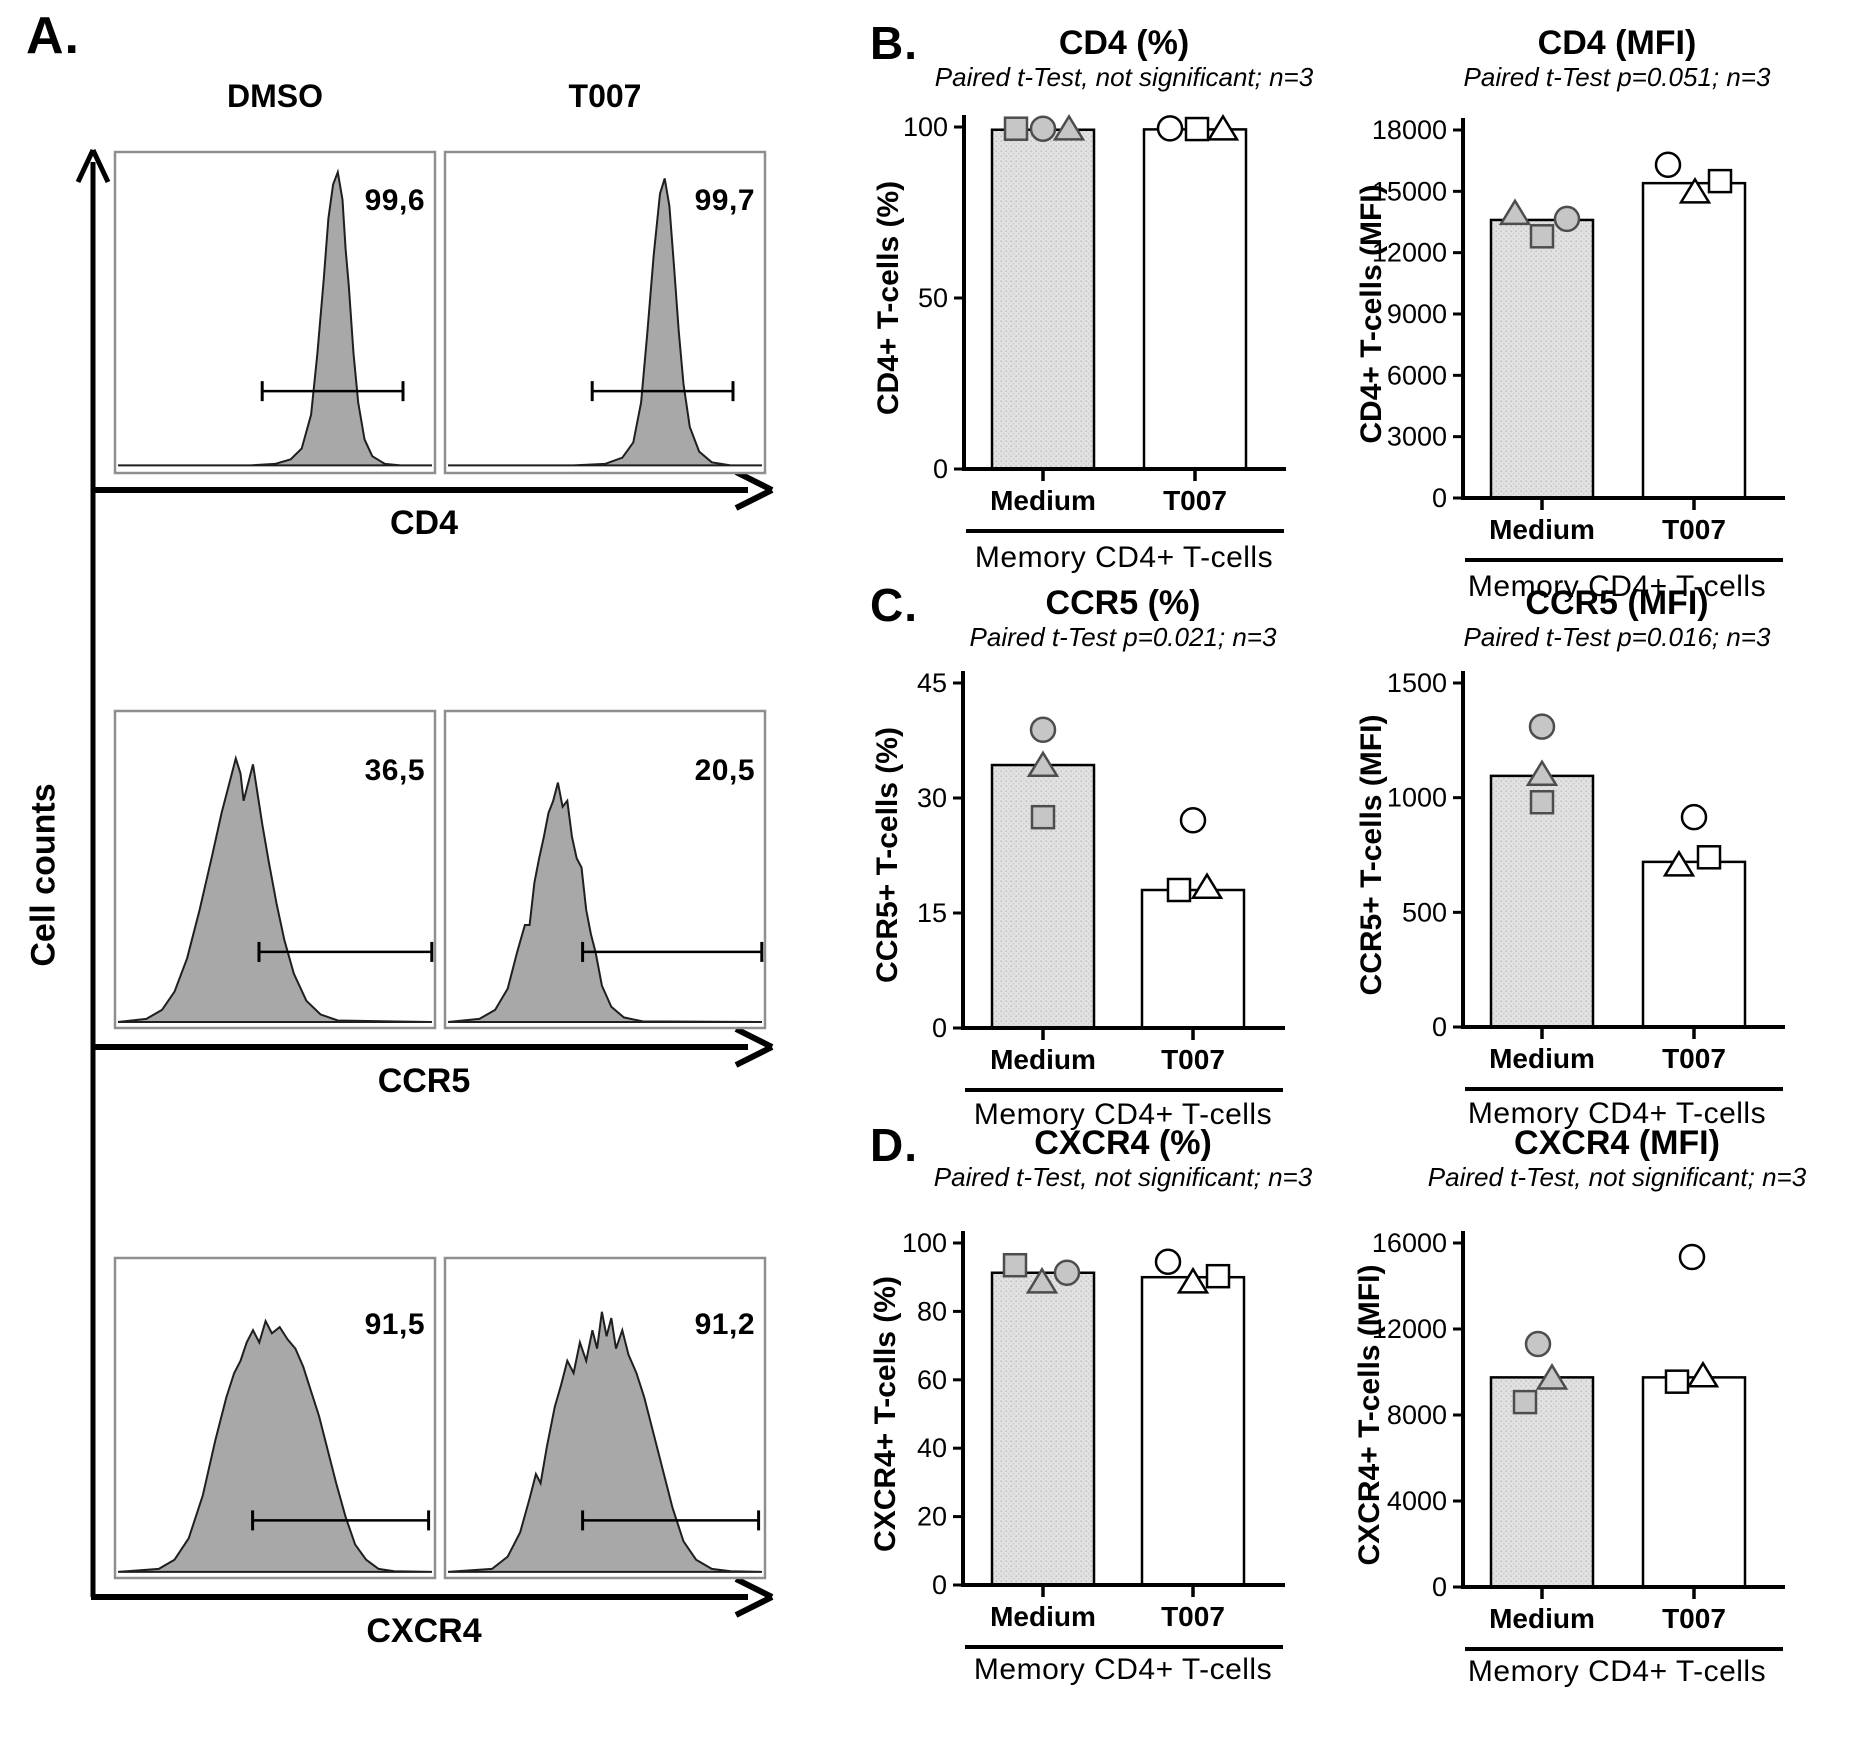  I want to click on y-tick-label: 500, so click(1424, 912).